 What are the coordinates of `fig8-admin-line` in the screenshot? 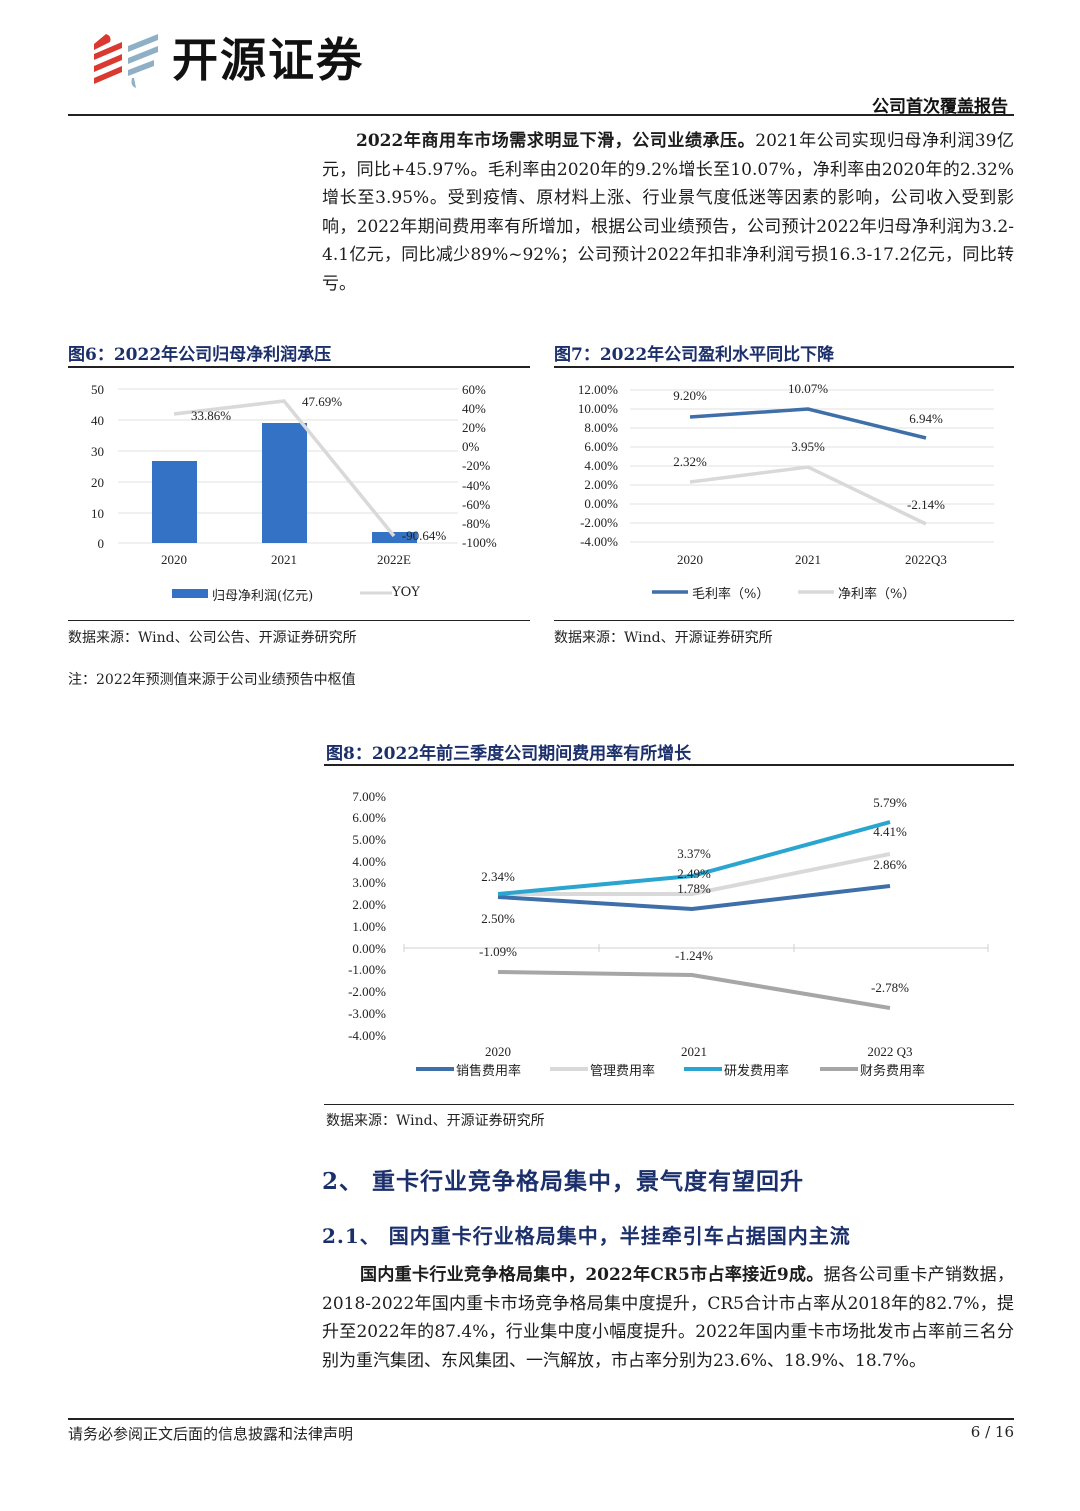 It's located at (694, 874).